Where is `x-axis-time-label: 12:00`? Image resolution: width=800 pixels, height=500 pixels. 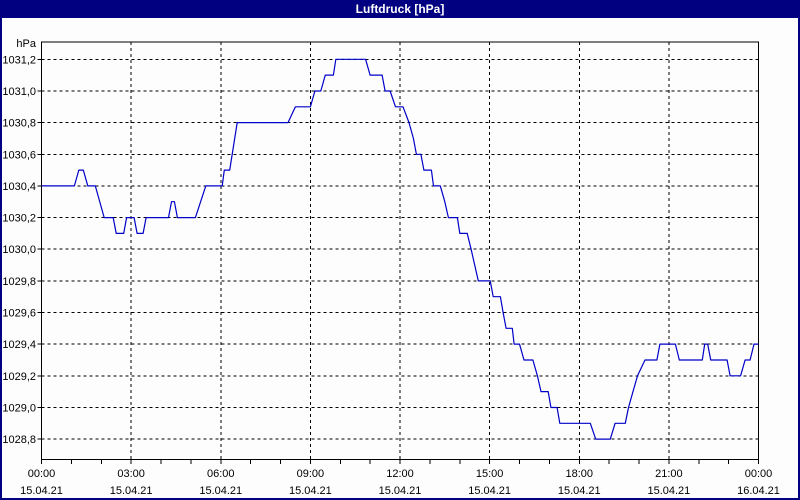
x-axis-time-label: 12:00 is located at coordinates (400, 474).